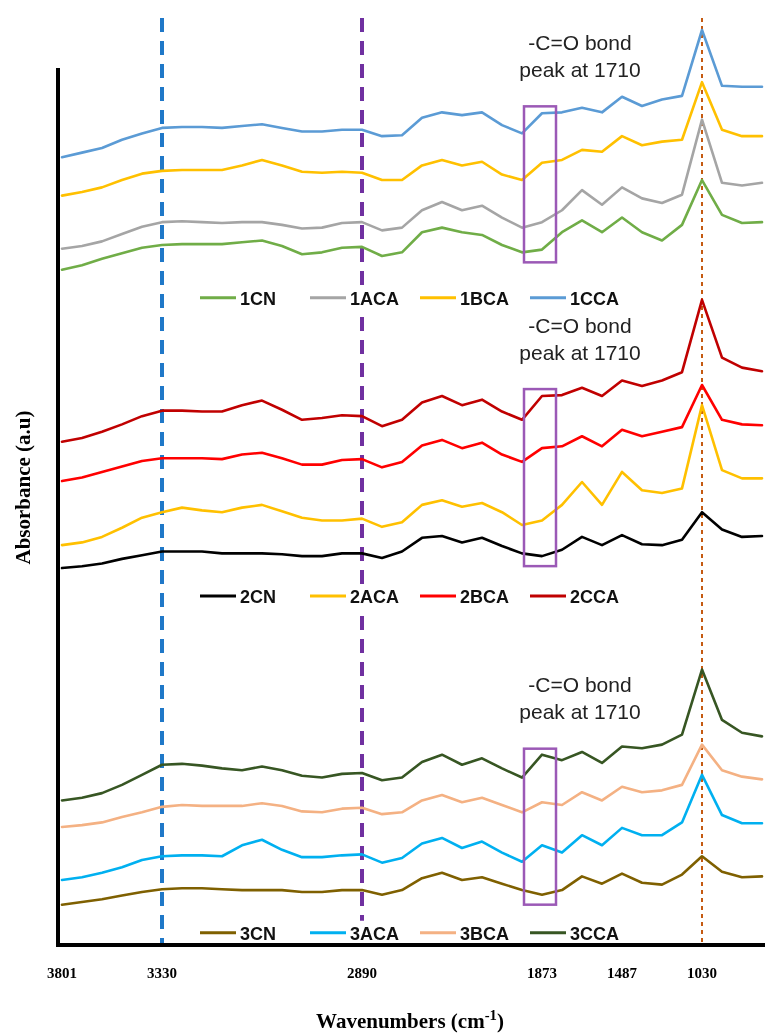  What do you see at coordinates (375, 298) in the screenshot?
I see `legend-label: 1ACA` at bounding box center [375, 298].